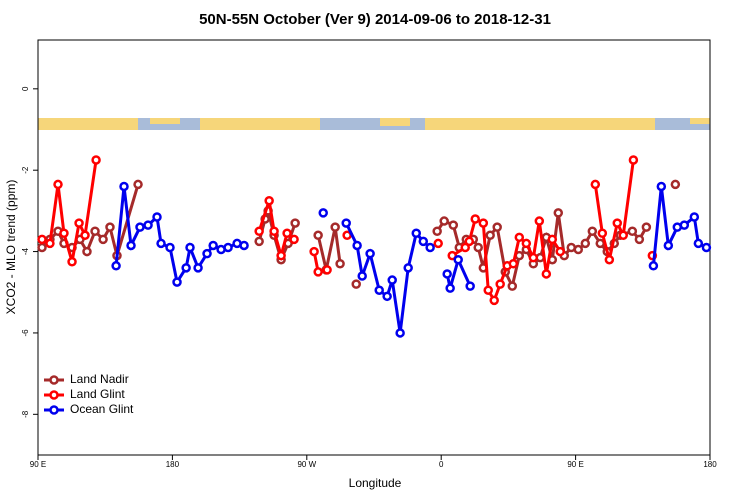  What do you see at coordinates (25, 170) in the screenshot?
I see `y-tick-label: -2` at bounding box center [25, 170].